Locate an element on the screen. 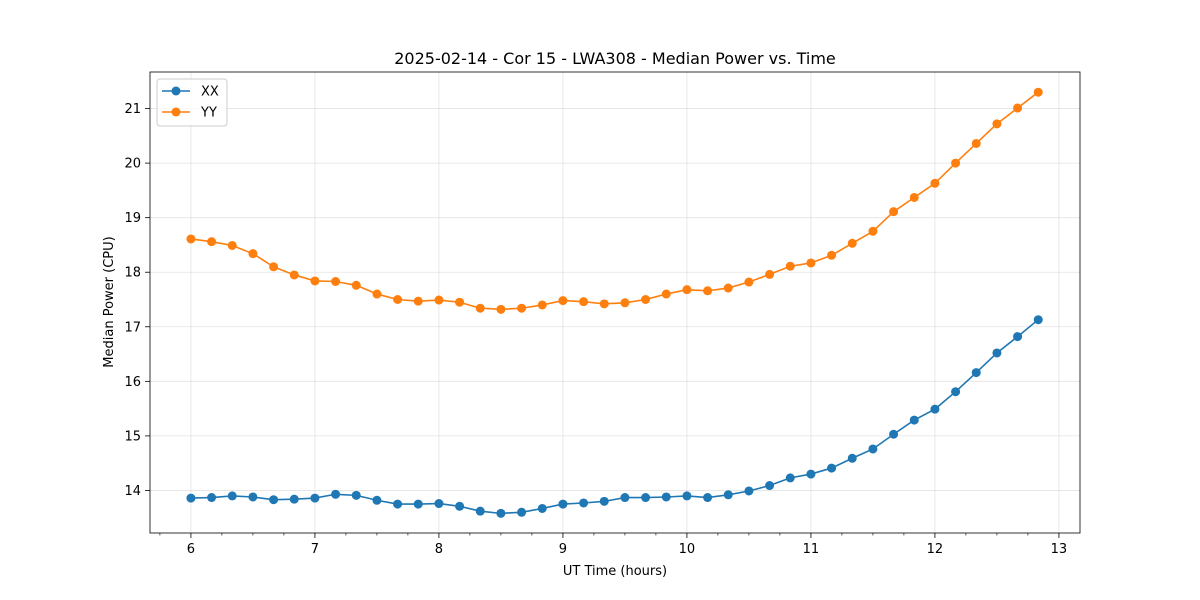 This screenshot has height=600, width=1200. x-axis: 6 7 8 9 10 11 12 13 is located at coordinates (613, 545).